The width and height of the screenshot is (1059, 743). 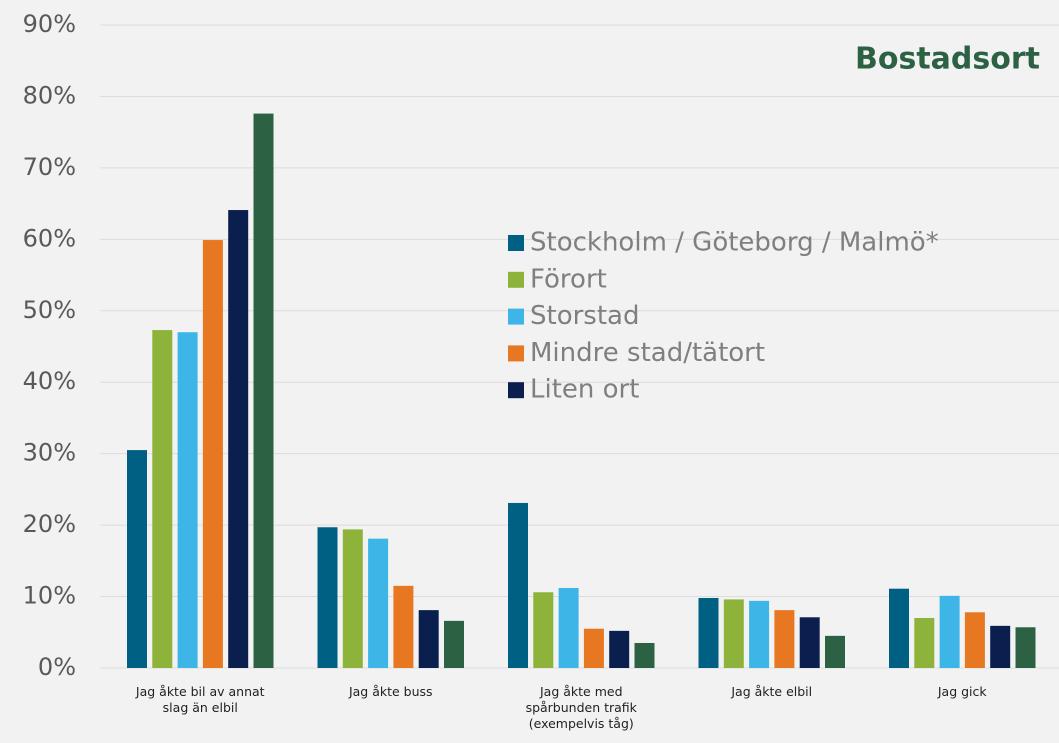 I want to click on y-tick-label: 40%, so click(x=49, y=381).